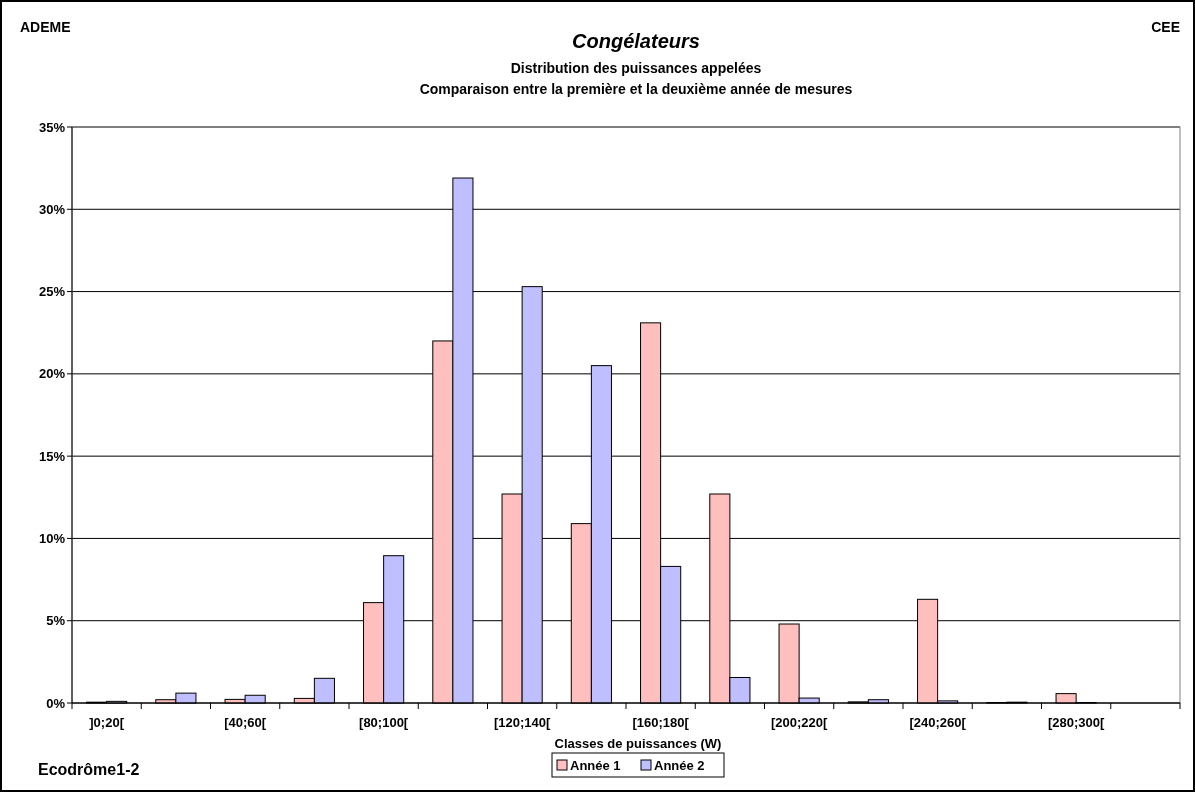 The height and width of the screenshot is (792, 1195). What do you see at coordinates (522, 722) in the screenshot?
I see `x-tick-label: [120;140[` at bounding box center [522, 722].